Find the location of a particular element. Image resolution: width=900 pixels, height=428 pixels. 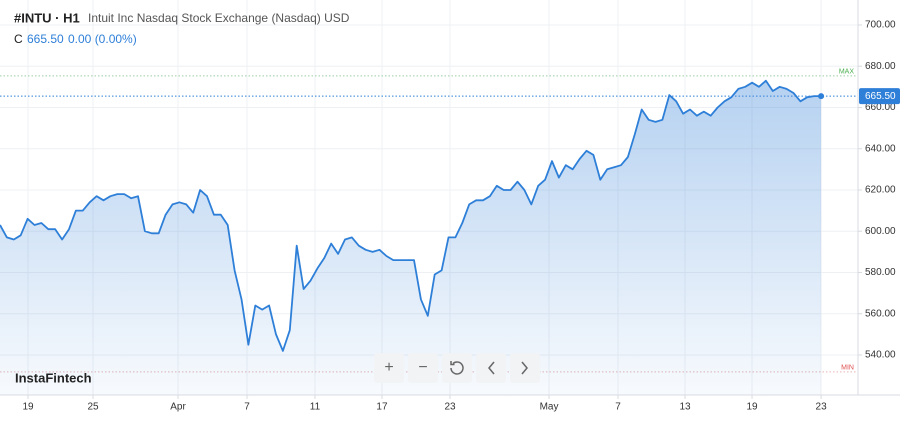

price-tag is located at coordinates (879, 96).